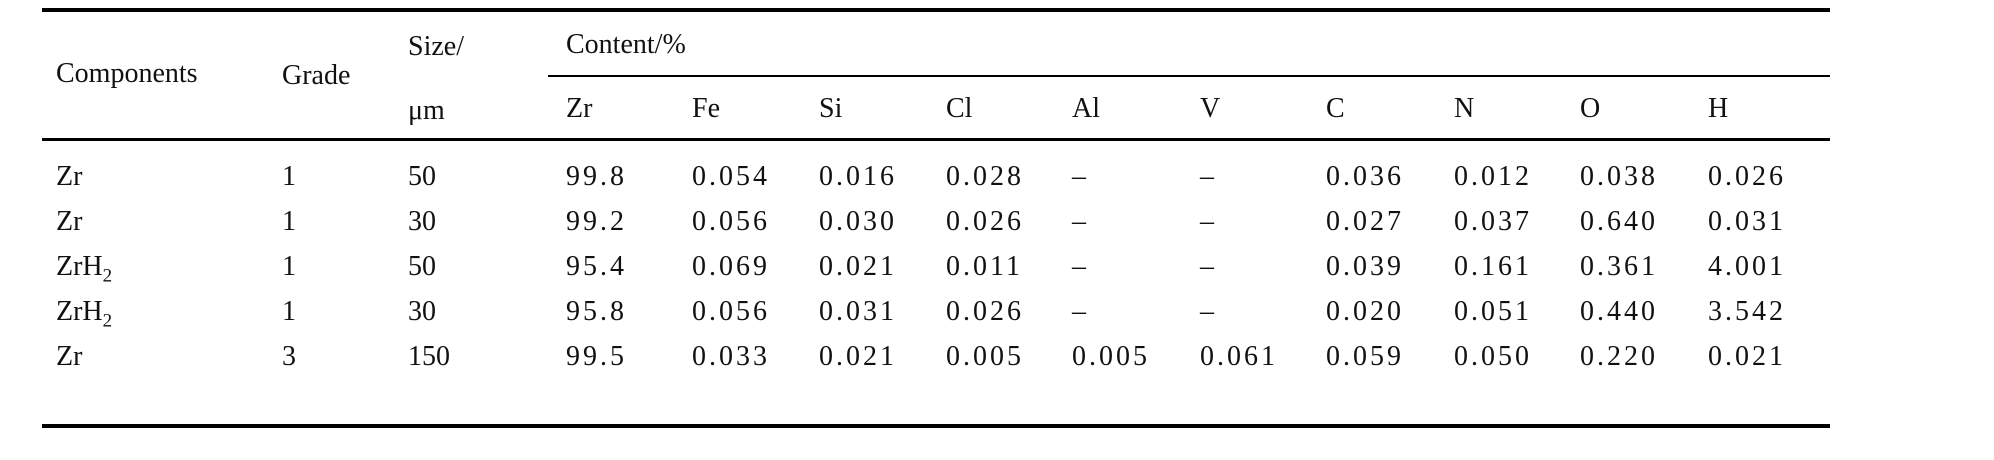  What do you see at coordinates (596, 176) in the screenshot?
I see `cell-value-zr: 99.8` at bounding box center [596, 176].